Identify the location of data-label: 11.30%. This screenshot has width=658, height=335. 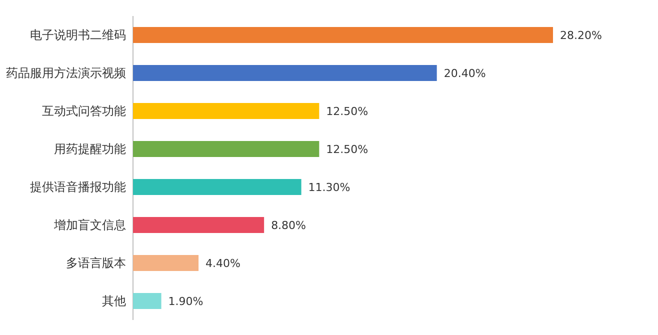
(329, 187).